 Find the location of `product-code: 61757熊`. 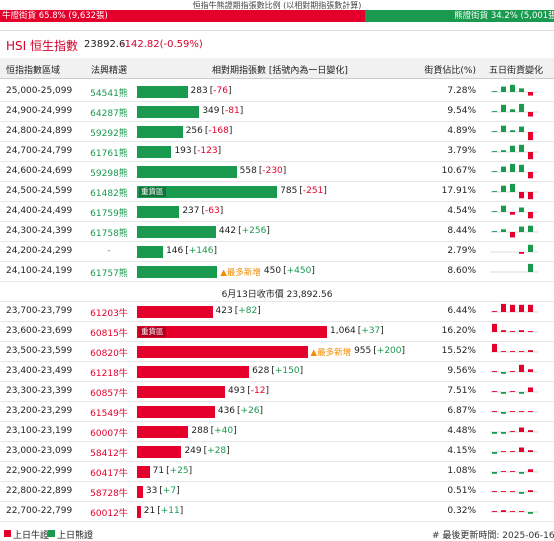

product-code: 61757熊 is located at coordinates (109, 274).